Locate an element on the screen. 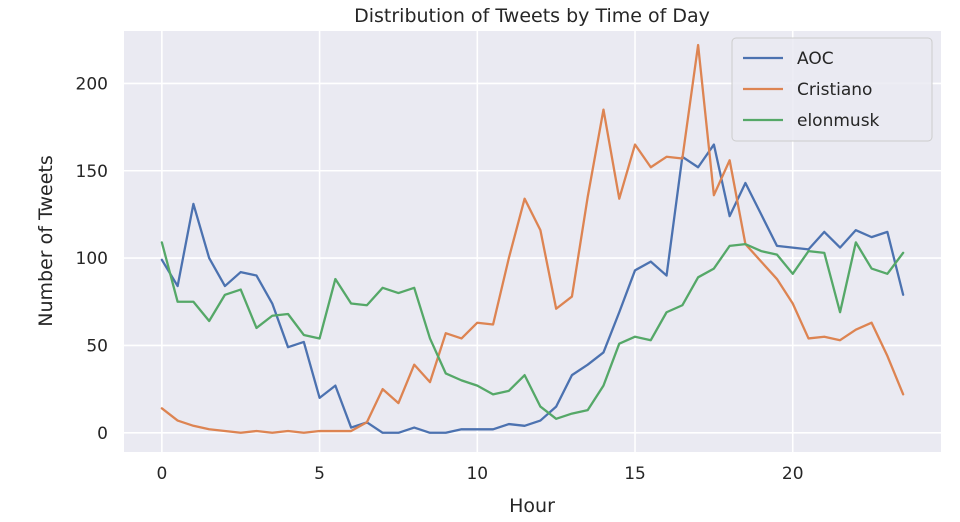 This screenshot has height=522, width=960. y-tick-label: 150 is located at coordinates (92, 172).